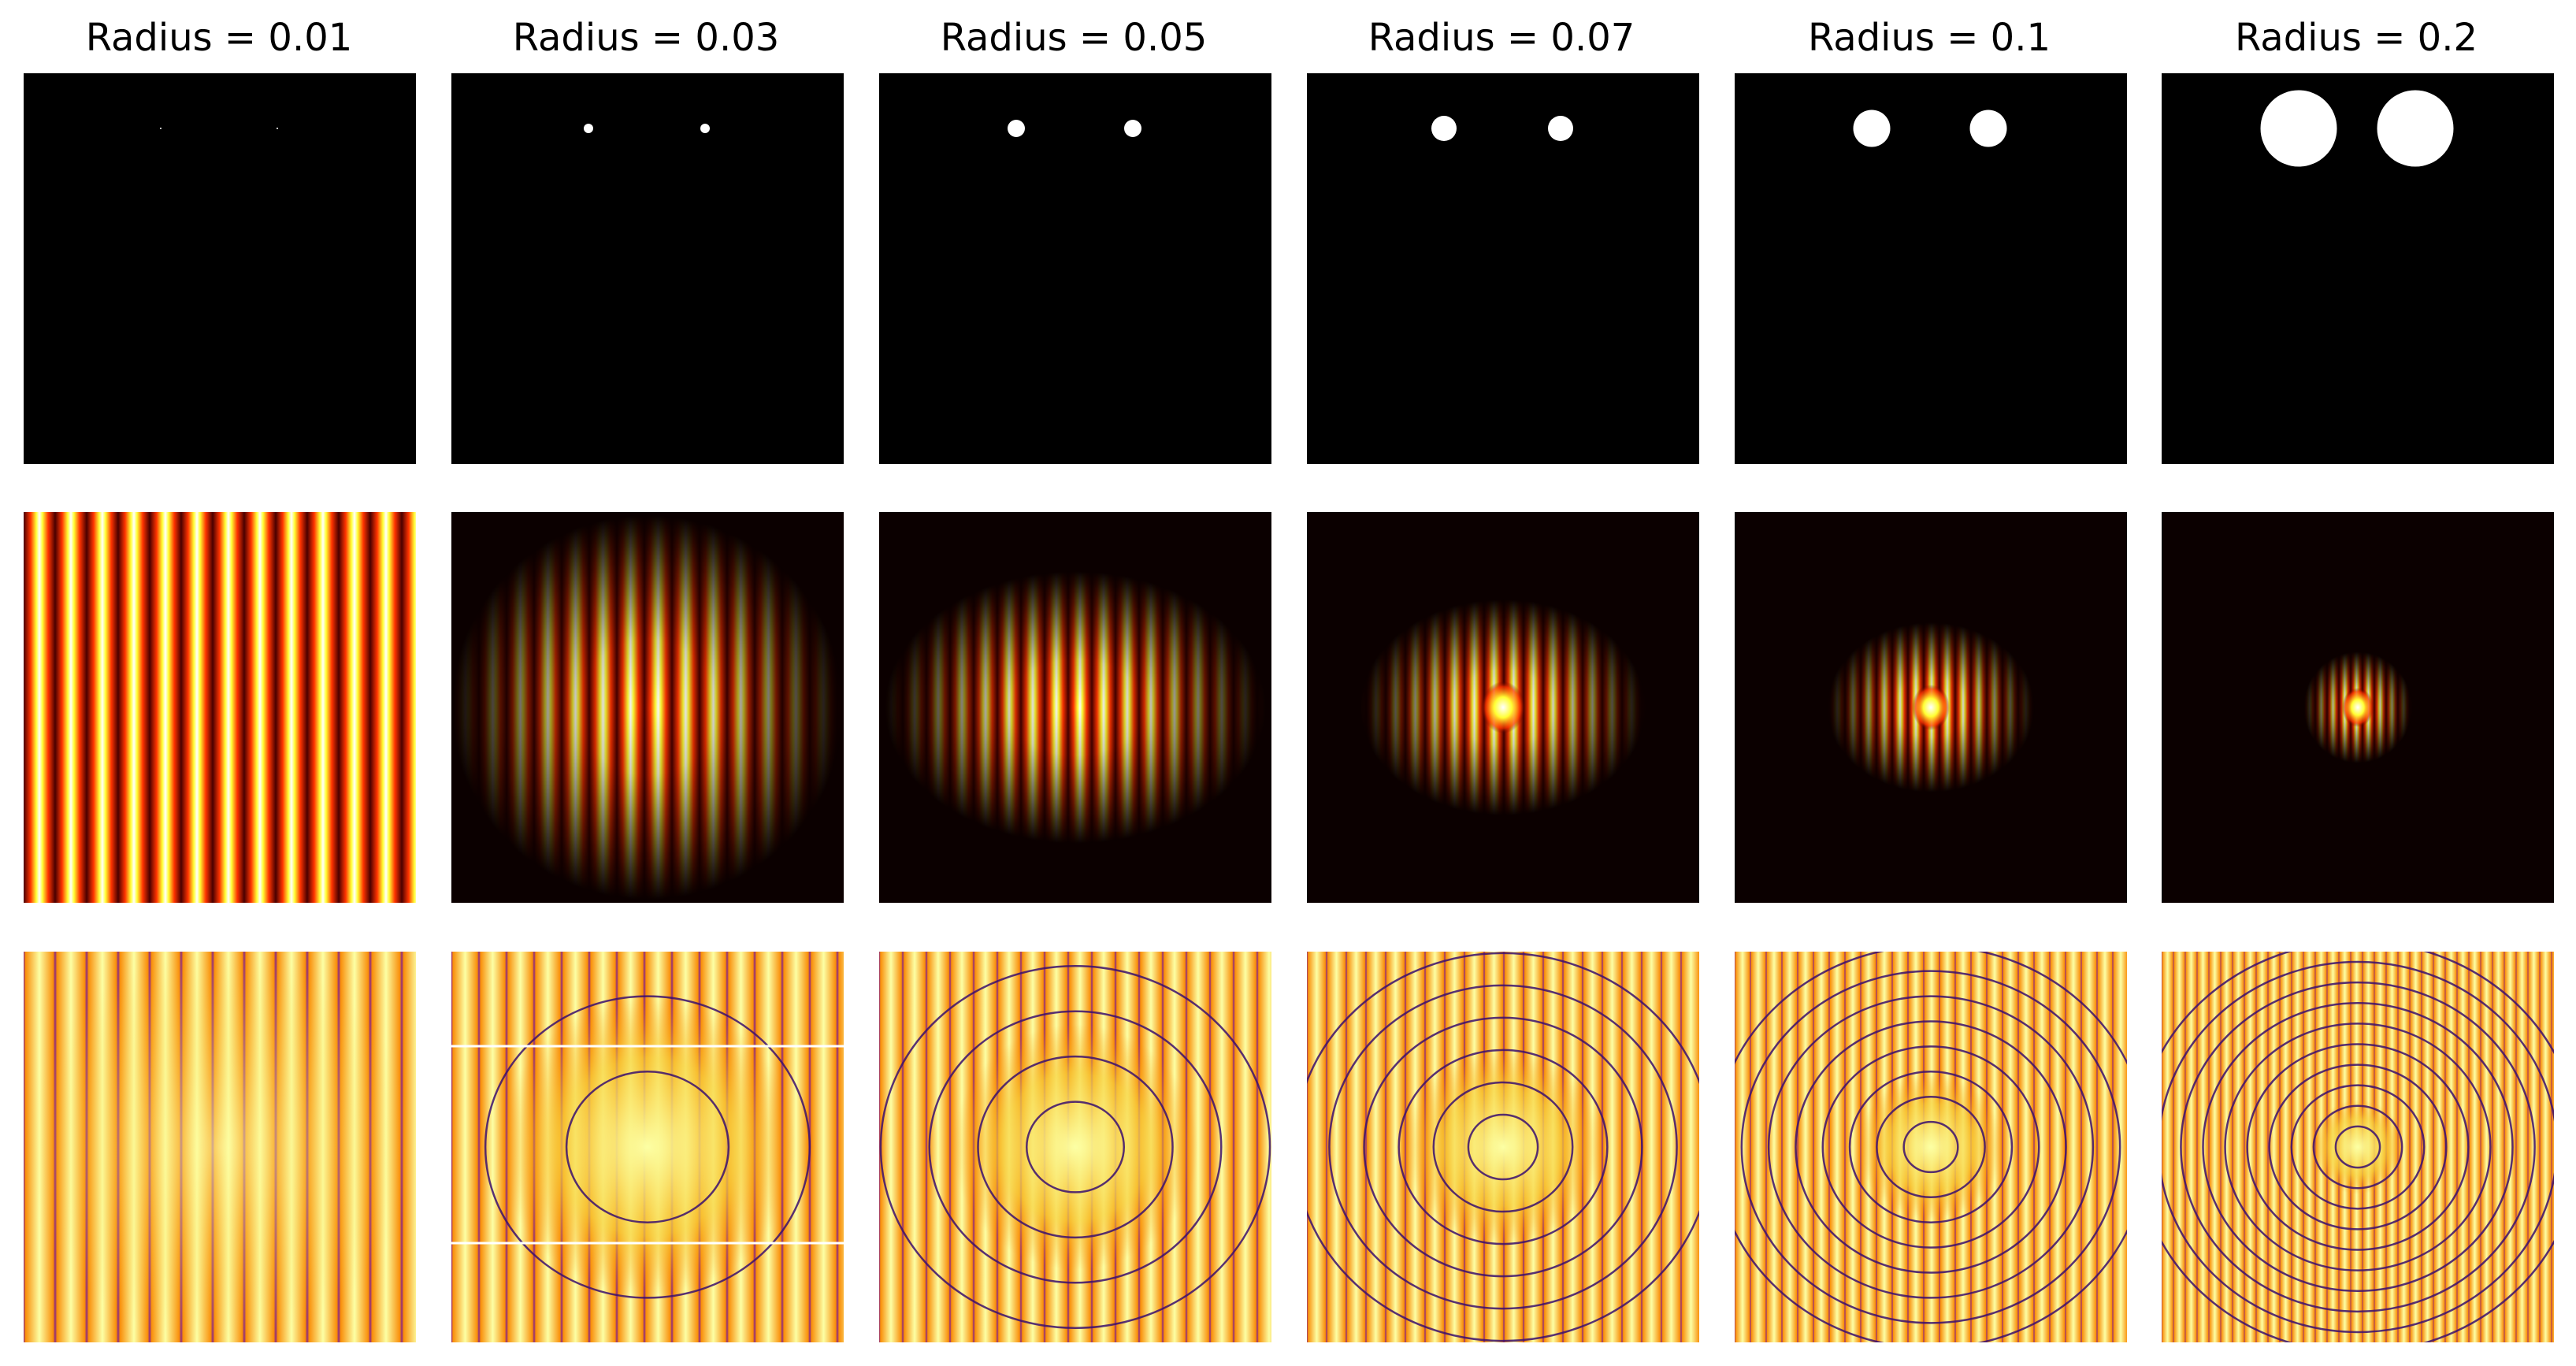 The image size is (2576, 1366). What do you see at coordinates (219, 38) in the screenshot?
I see `column-title-1: Radius = 0.01` at bounding box center [219, 38].